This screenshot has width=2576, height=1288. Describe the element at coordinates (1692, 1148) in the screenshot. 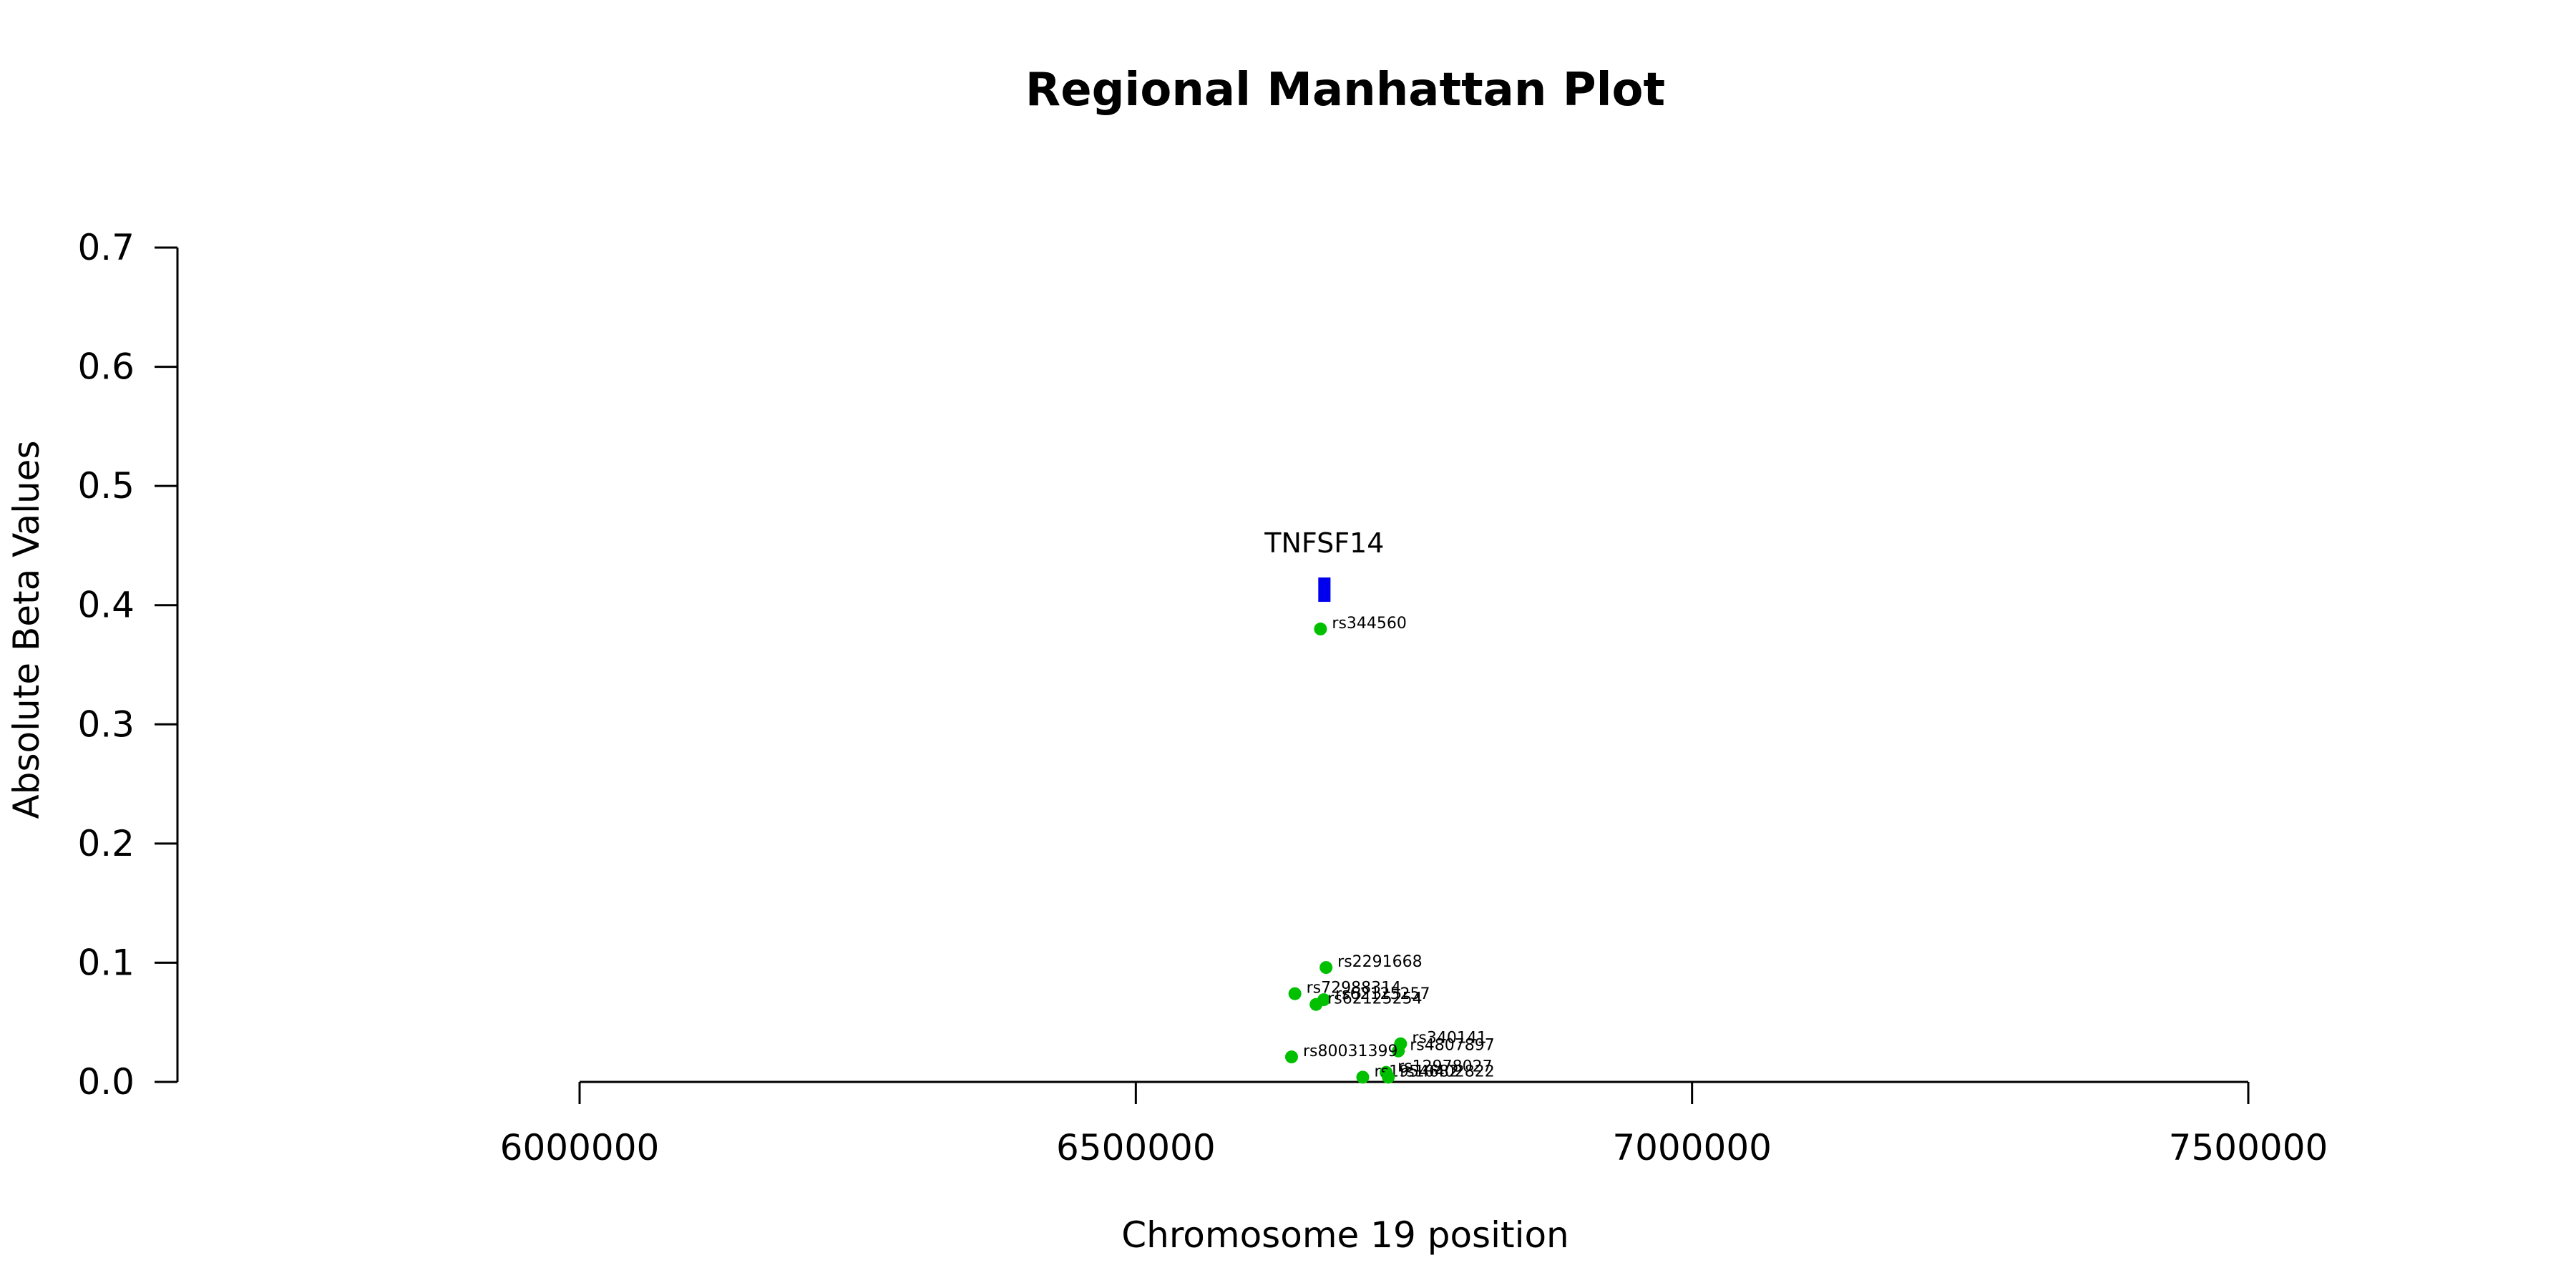

I see `x-tick-label: 7000000` at that location.